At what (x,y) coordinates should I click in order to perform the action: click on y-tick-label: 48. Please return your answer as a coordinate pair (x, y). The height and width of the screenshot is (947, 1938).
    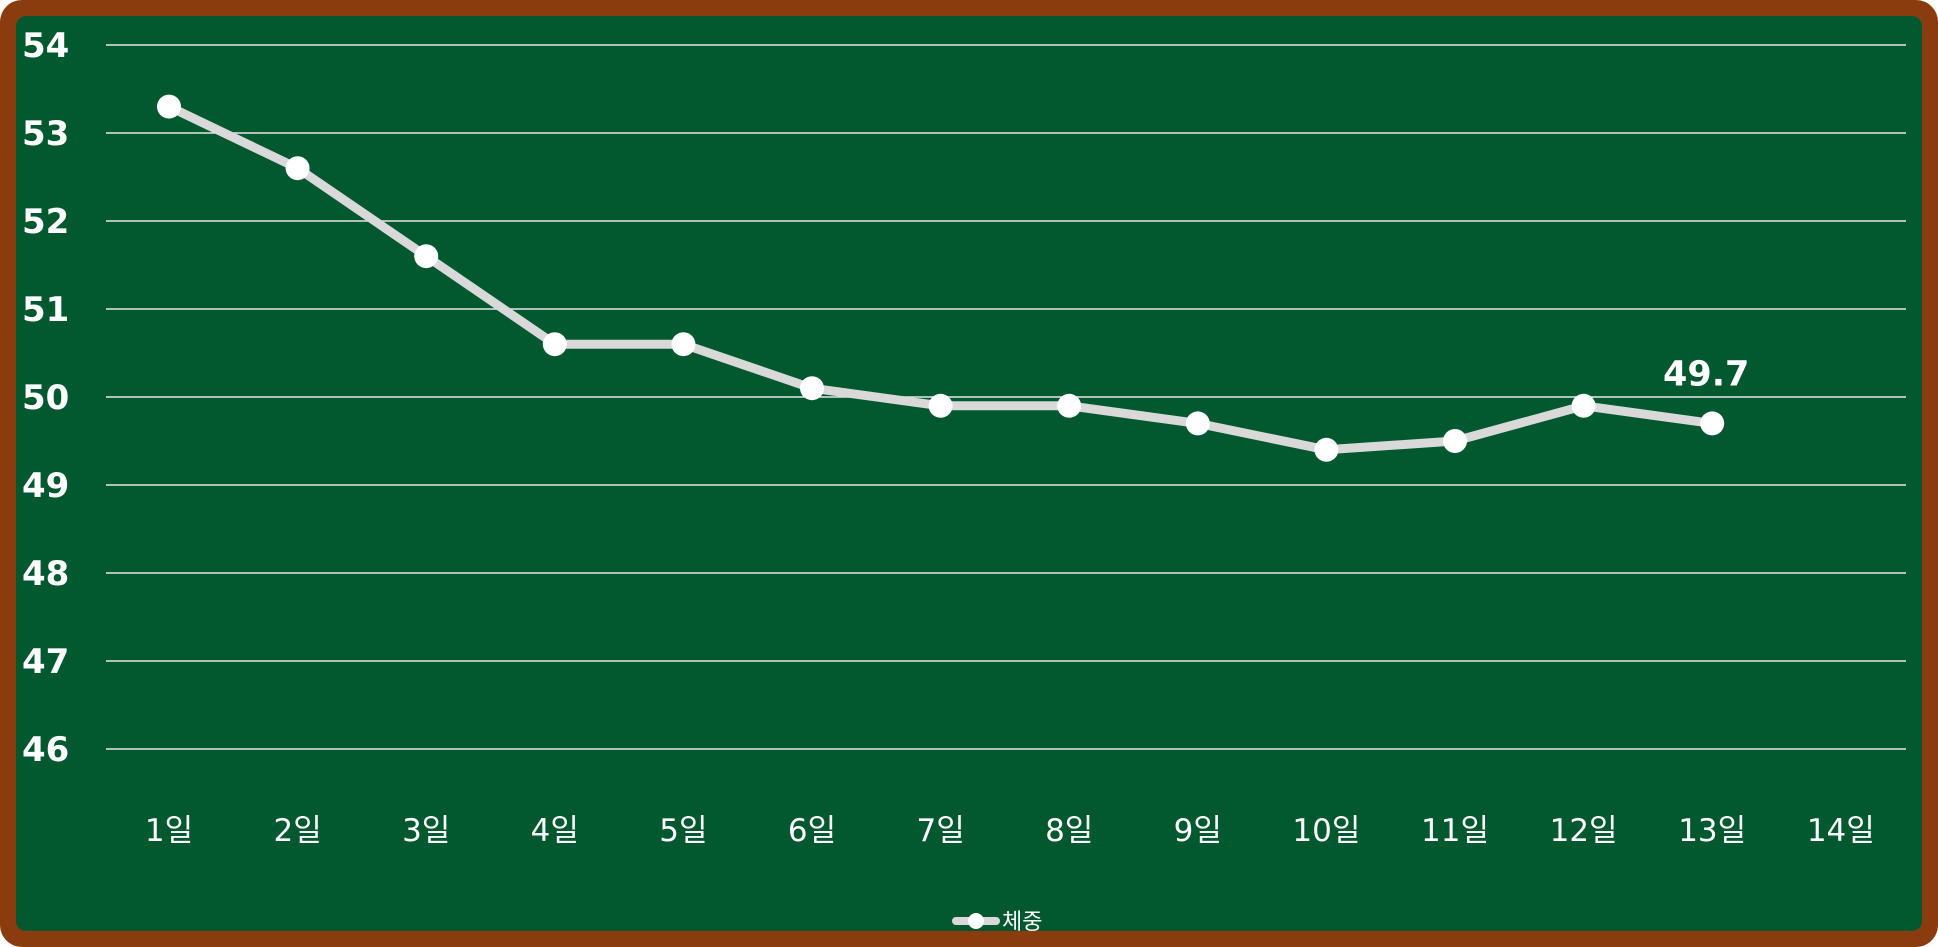
    Looking at the image, I should click on (45, 574).